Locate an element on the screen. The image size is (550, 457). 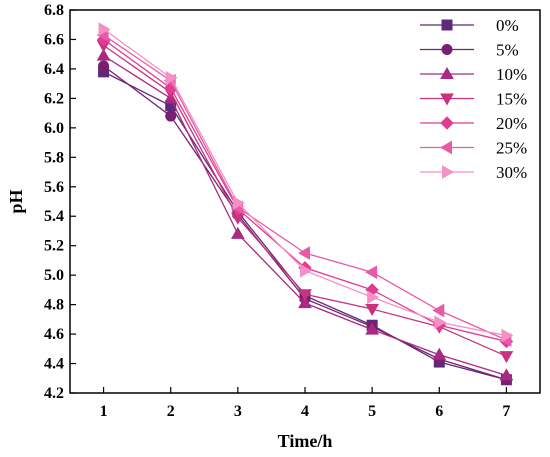
y-tick-label: 6.4 is located at coordinates (54, 69).